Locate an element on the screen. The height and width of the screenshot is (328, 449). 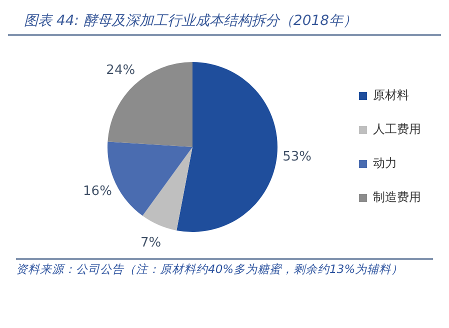
legend-label: 人工费用 is located at coordinates (397, 129).